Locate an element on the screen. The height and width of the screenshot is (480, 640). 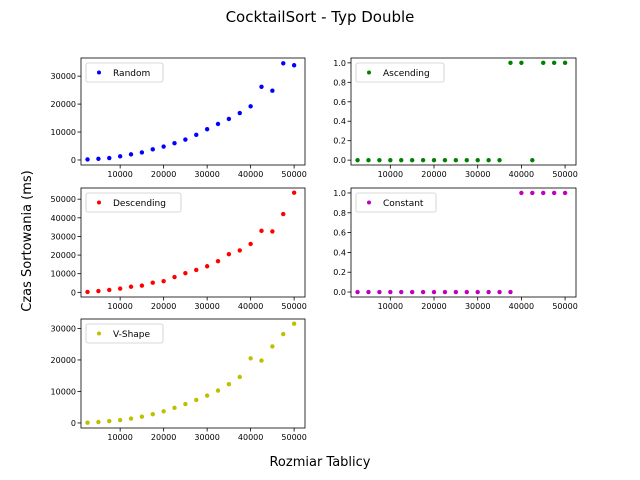
y-tick-label: 20000 is located at coordinates (63, 360).